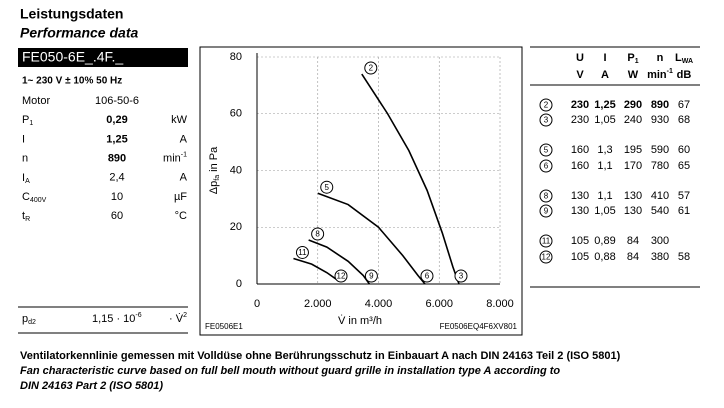  I want to click on table-cell: 65, so click(684, 166).